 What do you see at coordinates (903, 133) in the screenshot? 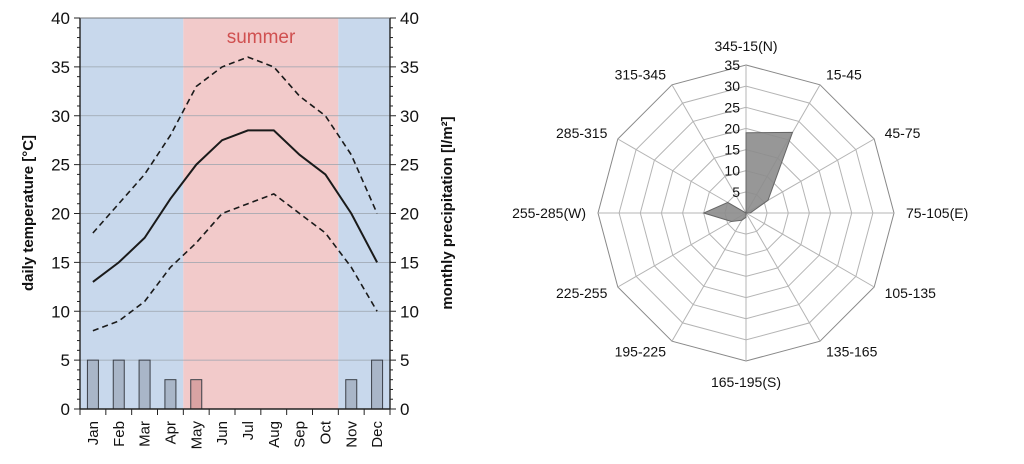
I see `radar-category-label: 45-75` at bounding box center [903, 133].